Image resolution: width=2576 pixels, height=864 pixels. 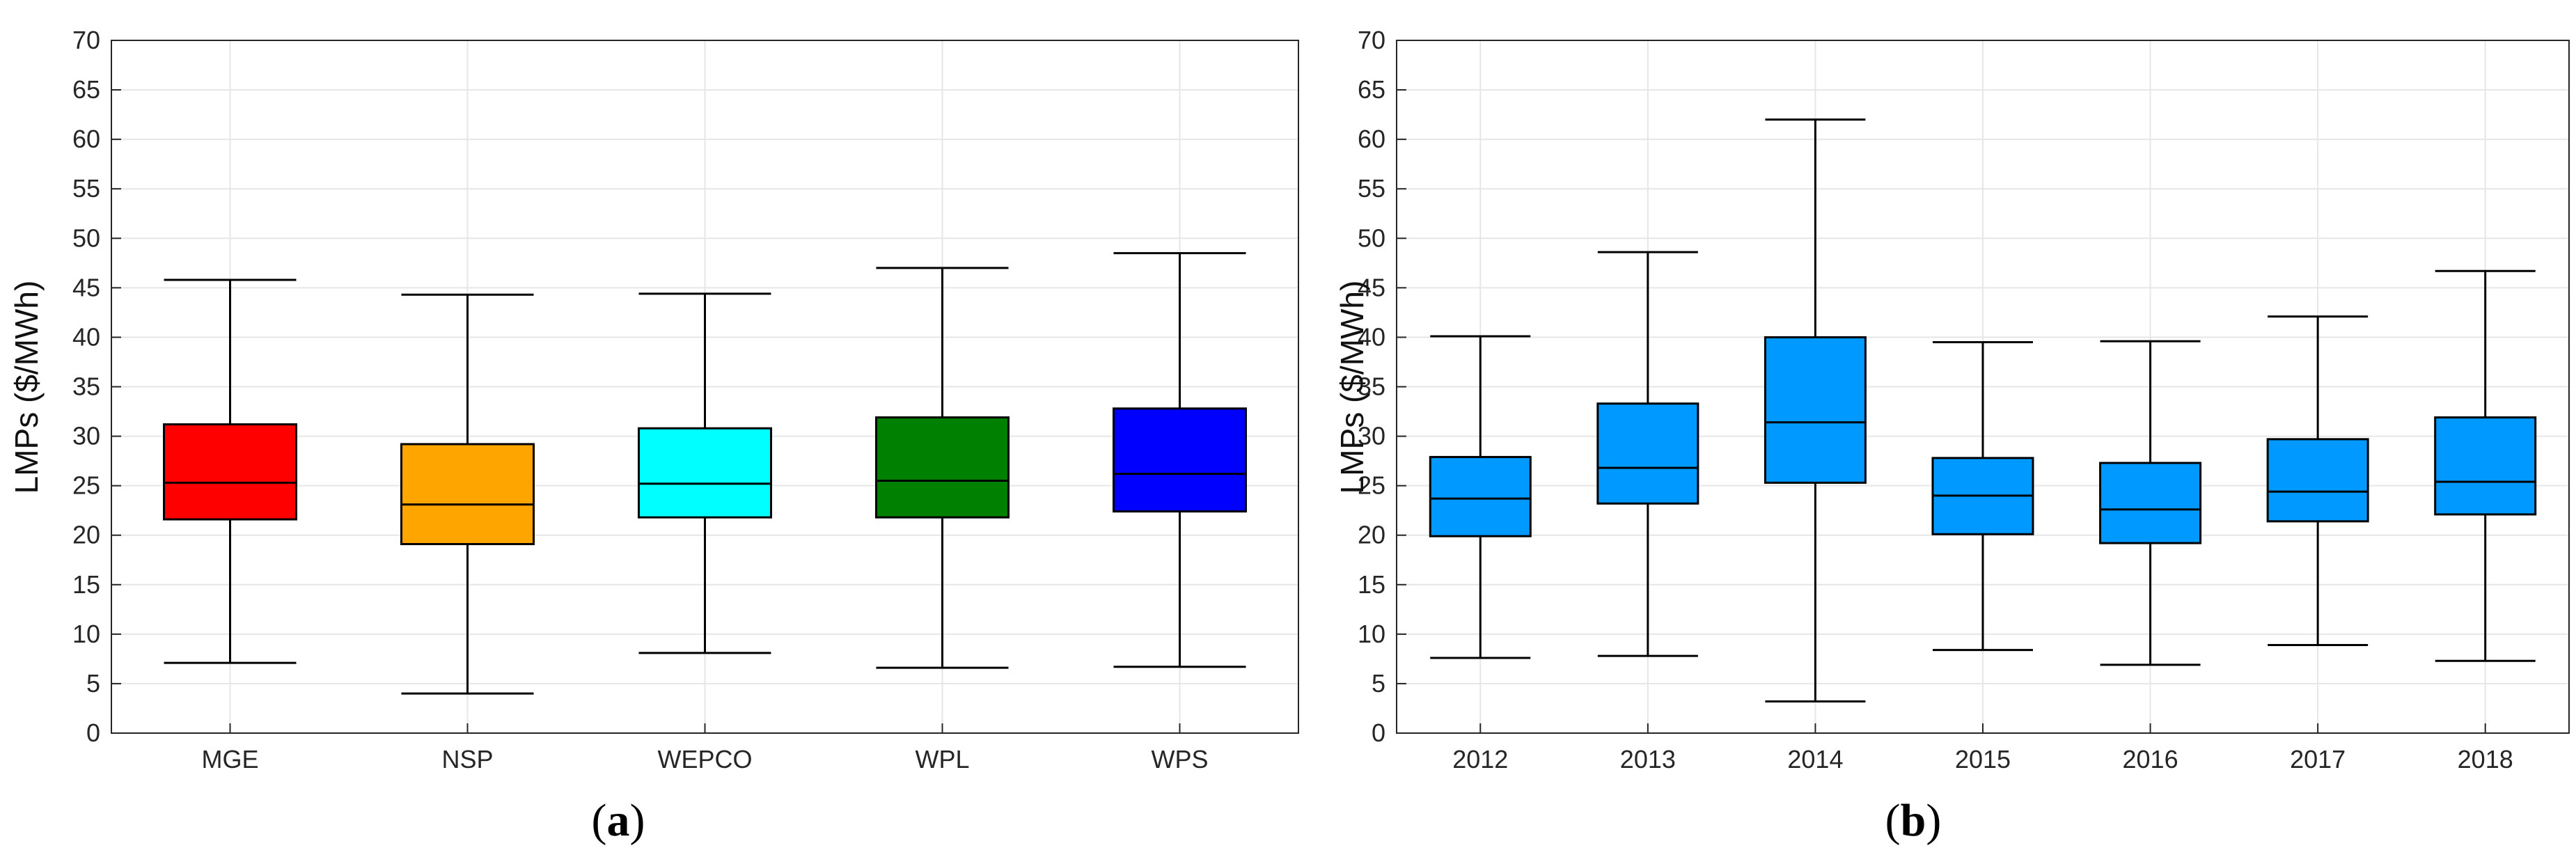 What do you see at coordinates (1815, 759) in the screenshot?
I see `x-tick-label: 2014` at bounding box center [1815, 759].